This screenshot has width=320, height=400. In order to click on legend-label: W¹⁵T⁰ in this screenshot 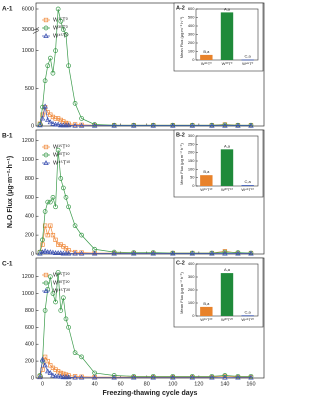, I will do `click(61, 19)`.